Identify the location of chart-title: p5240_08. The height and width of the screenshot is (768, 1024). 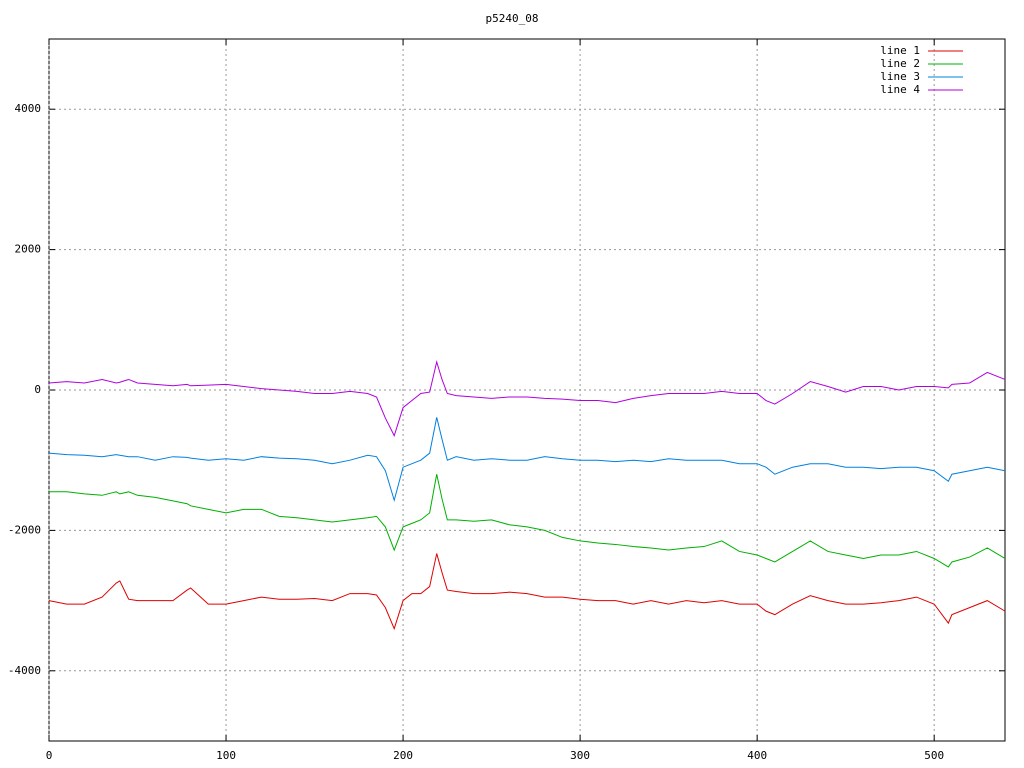
(512, 18).